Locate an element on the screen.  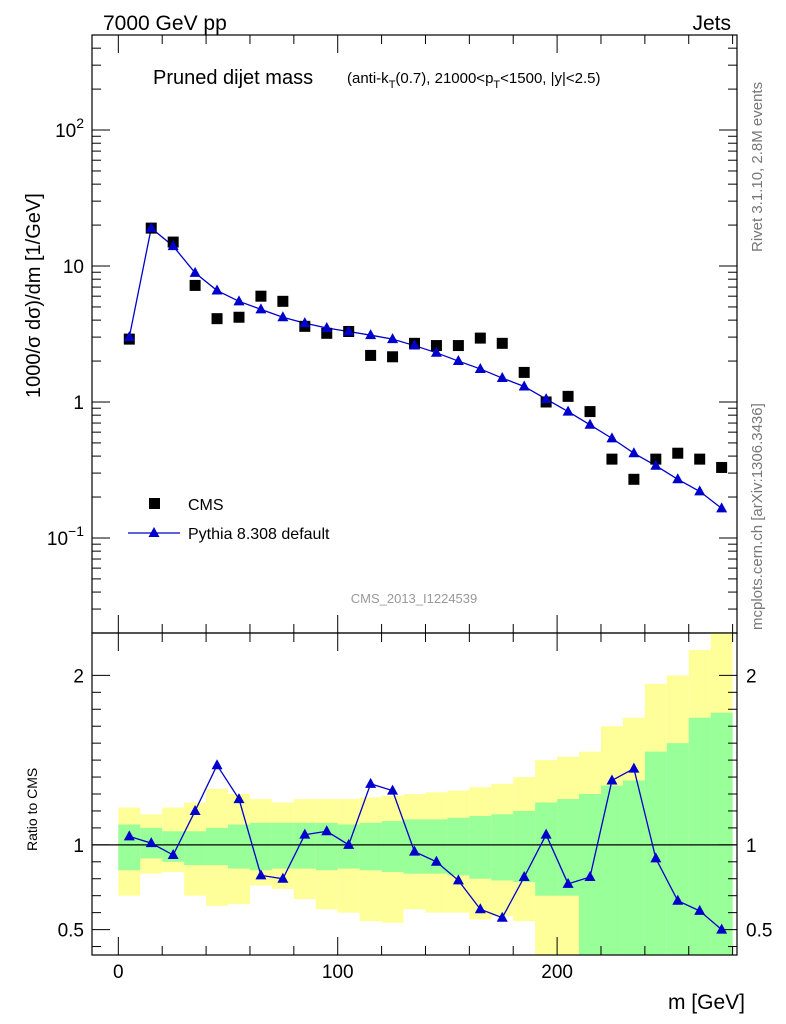
ratio-ytick-label-right: 1 is located at coordinates (751, 846).